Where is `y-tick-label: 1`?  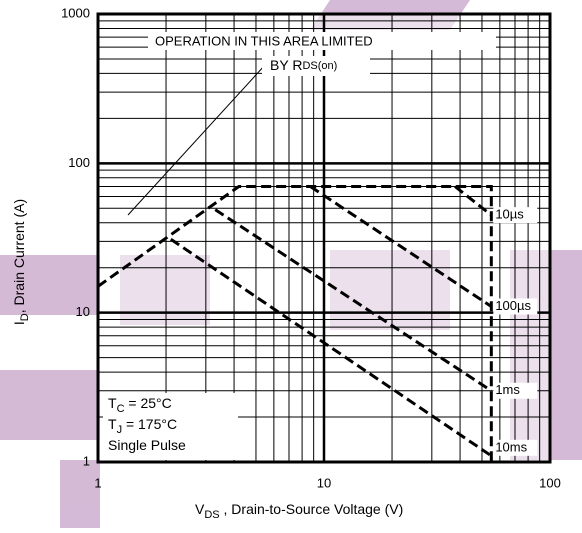 y-tick-label: 1 is located at coordinates (86, 460).